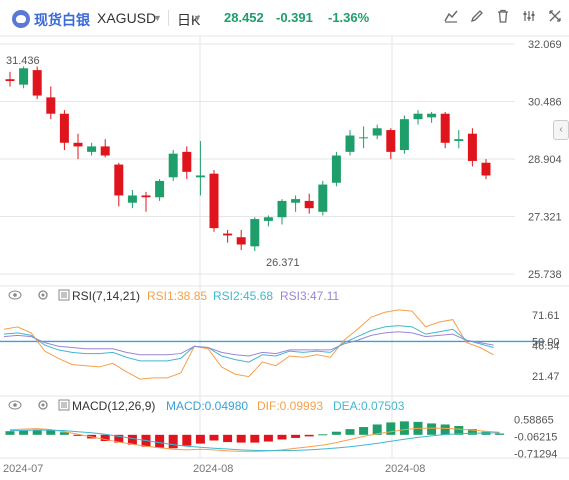  What do you see at coordinates (168, 18) in the screenshot?
I see `divider` at bounding box center [168, 18].